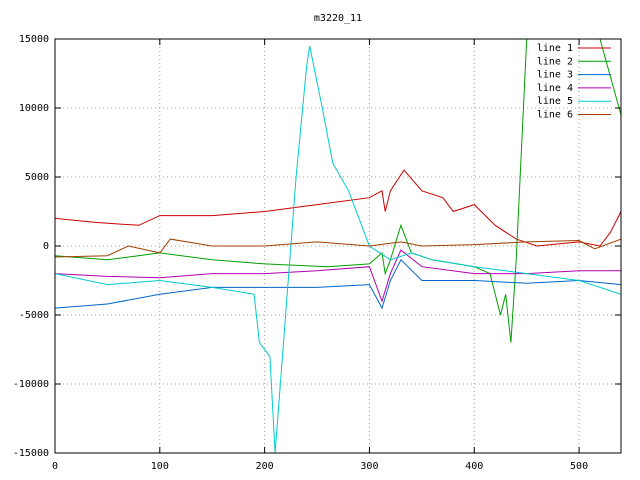 Image resolution: width=640 pixels, height=480 pixels. What do you see at coordinates (555, 115) in the screenshot?
I see `legend-label: line 6` at bounding box center [555, 115].